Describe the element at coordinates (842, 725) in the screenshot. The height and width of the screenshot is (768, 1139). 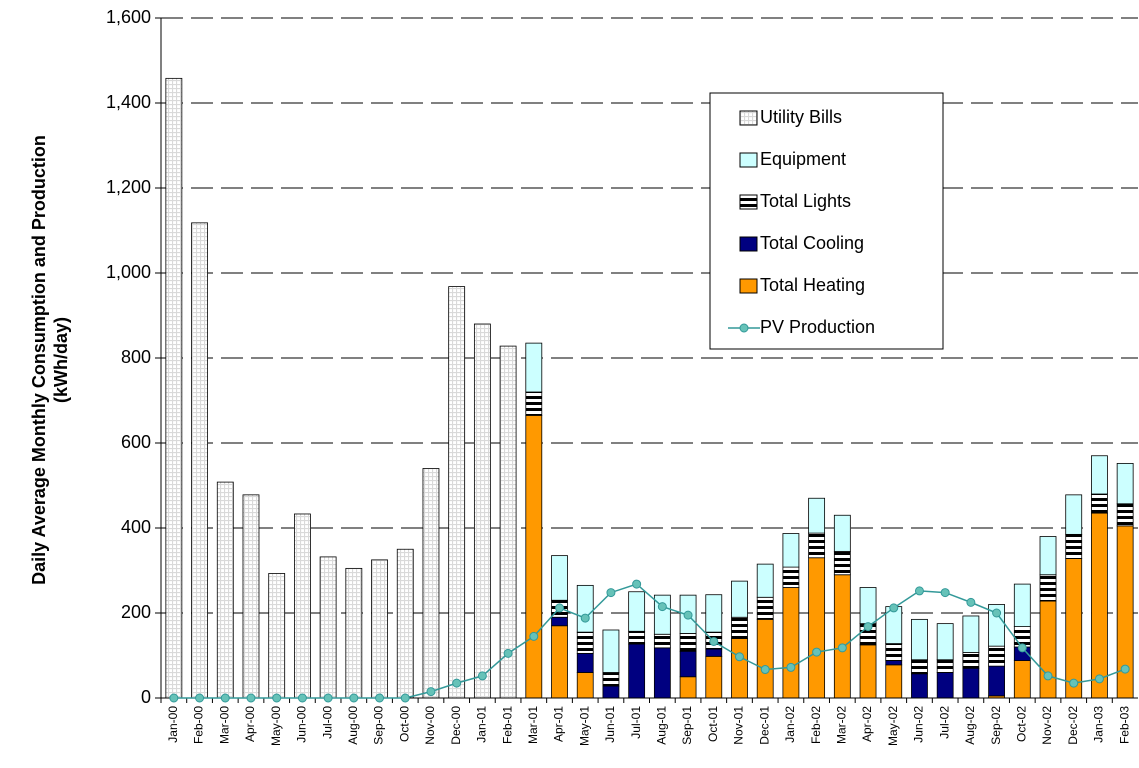
I see `x-tick-label: Mar-02` at that location.